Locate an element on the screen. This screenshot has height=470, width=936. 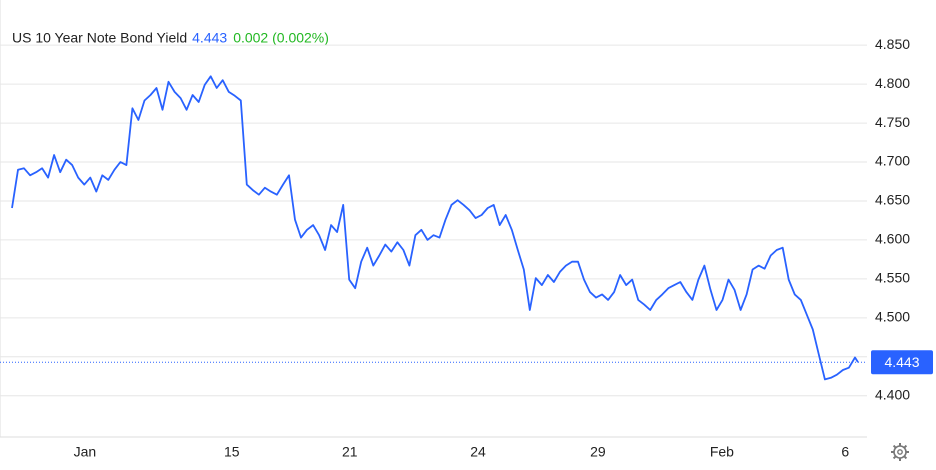
y-tick-label: 4.500 is located at coordinates (892, 317).